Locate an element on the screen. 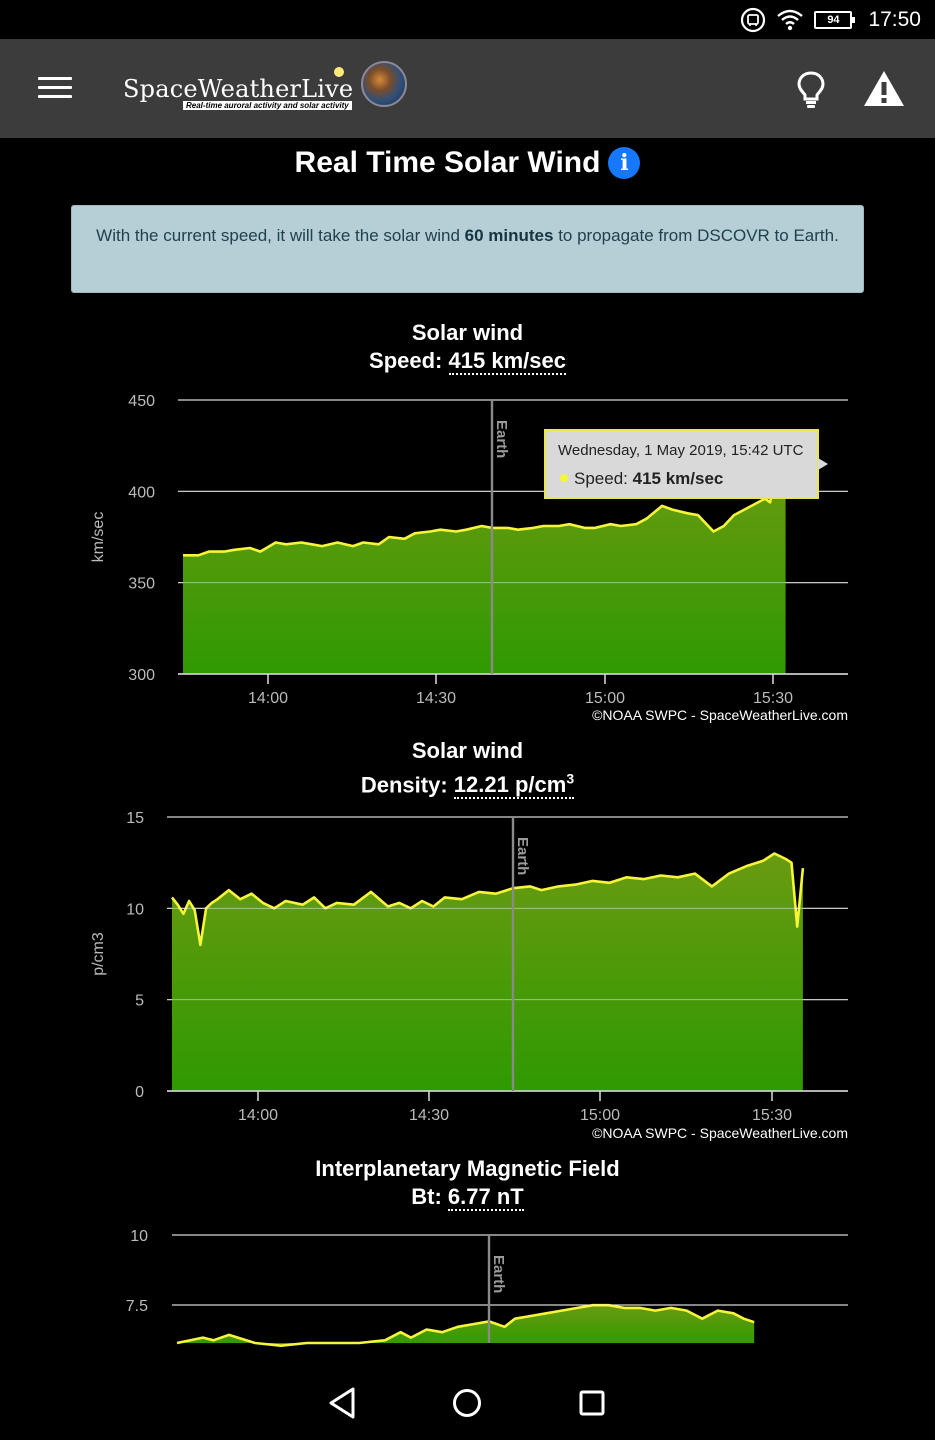 The height and width of the screenshot is (1440, 935). lightbulb-icon is located at coordinates (811, 89).